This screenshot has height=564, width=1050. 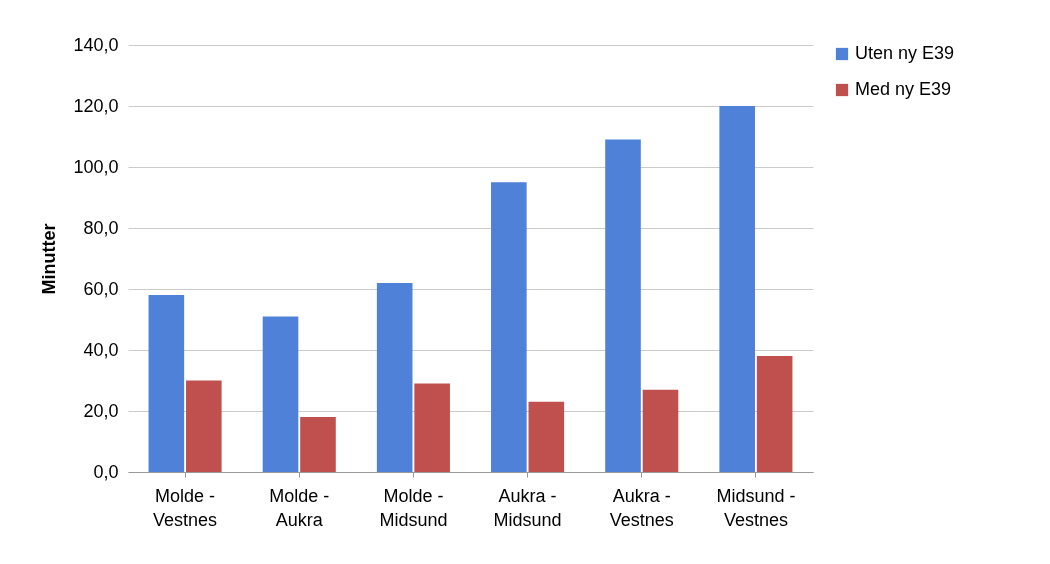 What do you see at coordinates (49, 259) in the screenshot?
I see `y-axis-title: Minutter` at bounding box center [49, 259].